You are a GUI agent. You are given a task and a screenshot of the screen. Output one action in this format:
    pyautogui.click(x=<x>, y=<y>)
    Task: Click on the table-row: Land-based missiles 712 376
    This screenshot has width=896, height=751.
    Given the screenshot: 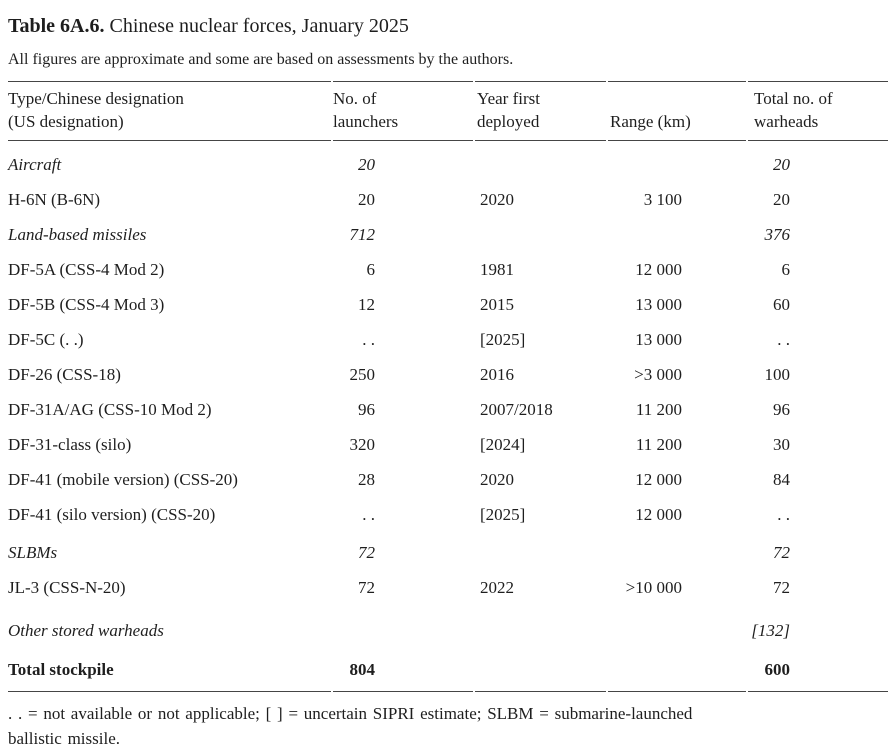 What is the action you would take?
    pyautogui.click(x=448, y=228)
    